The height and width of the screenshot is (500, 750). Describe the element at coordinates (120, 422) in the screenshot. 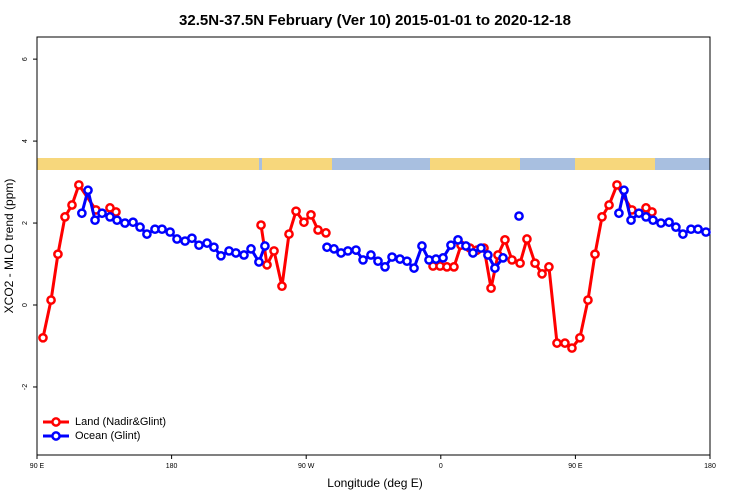

I see `legend-label: Land (Nadir&Glint)` at that location.